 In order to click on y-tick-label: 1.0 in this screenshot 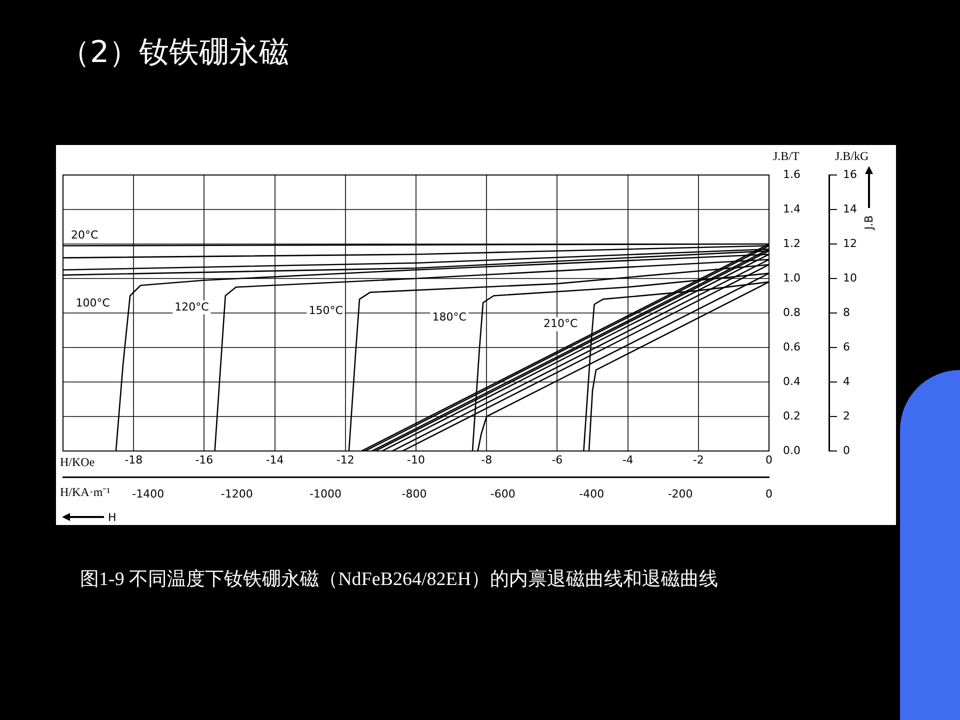, I will do `click(791, 277)`.